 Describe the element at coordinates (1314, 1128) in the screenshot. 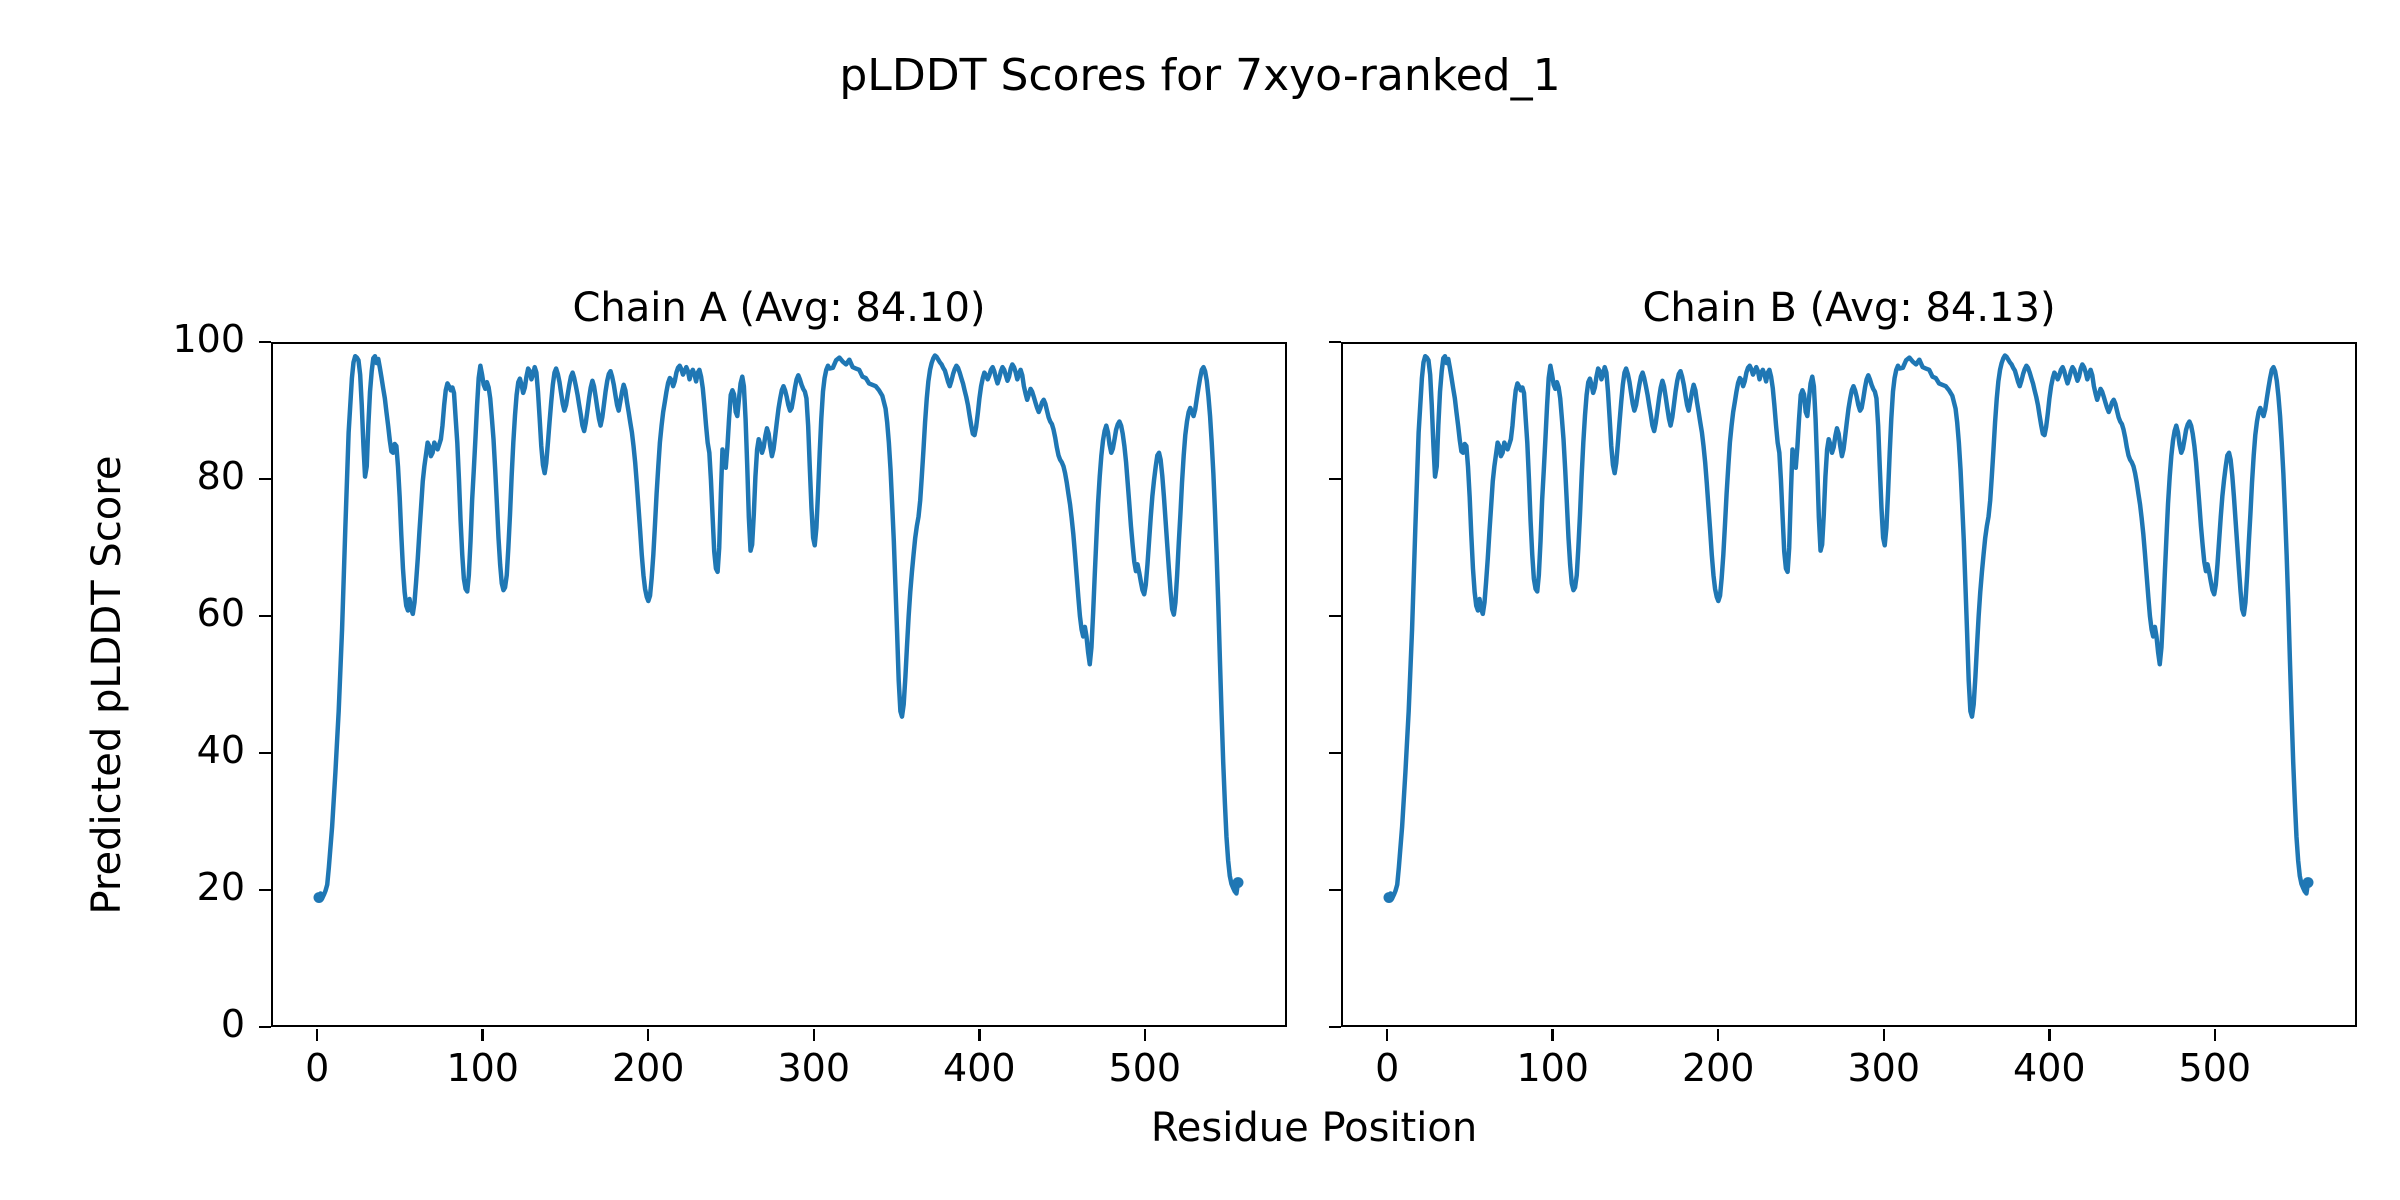

I see `x-axis-label: Residue Position` at that location.